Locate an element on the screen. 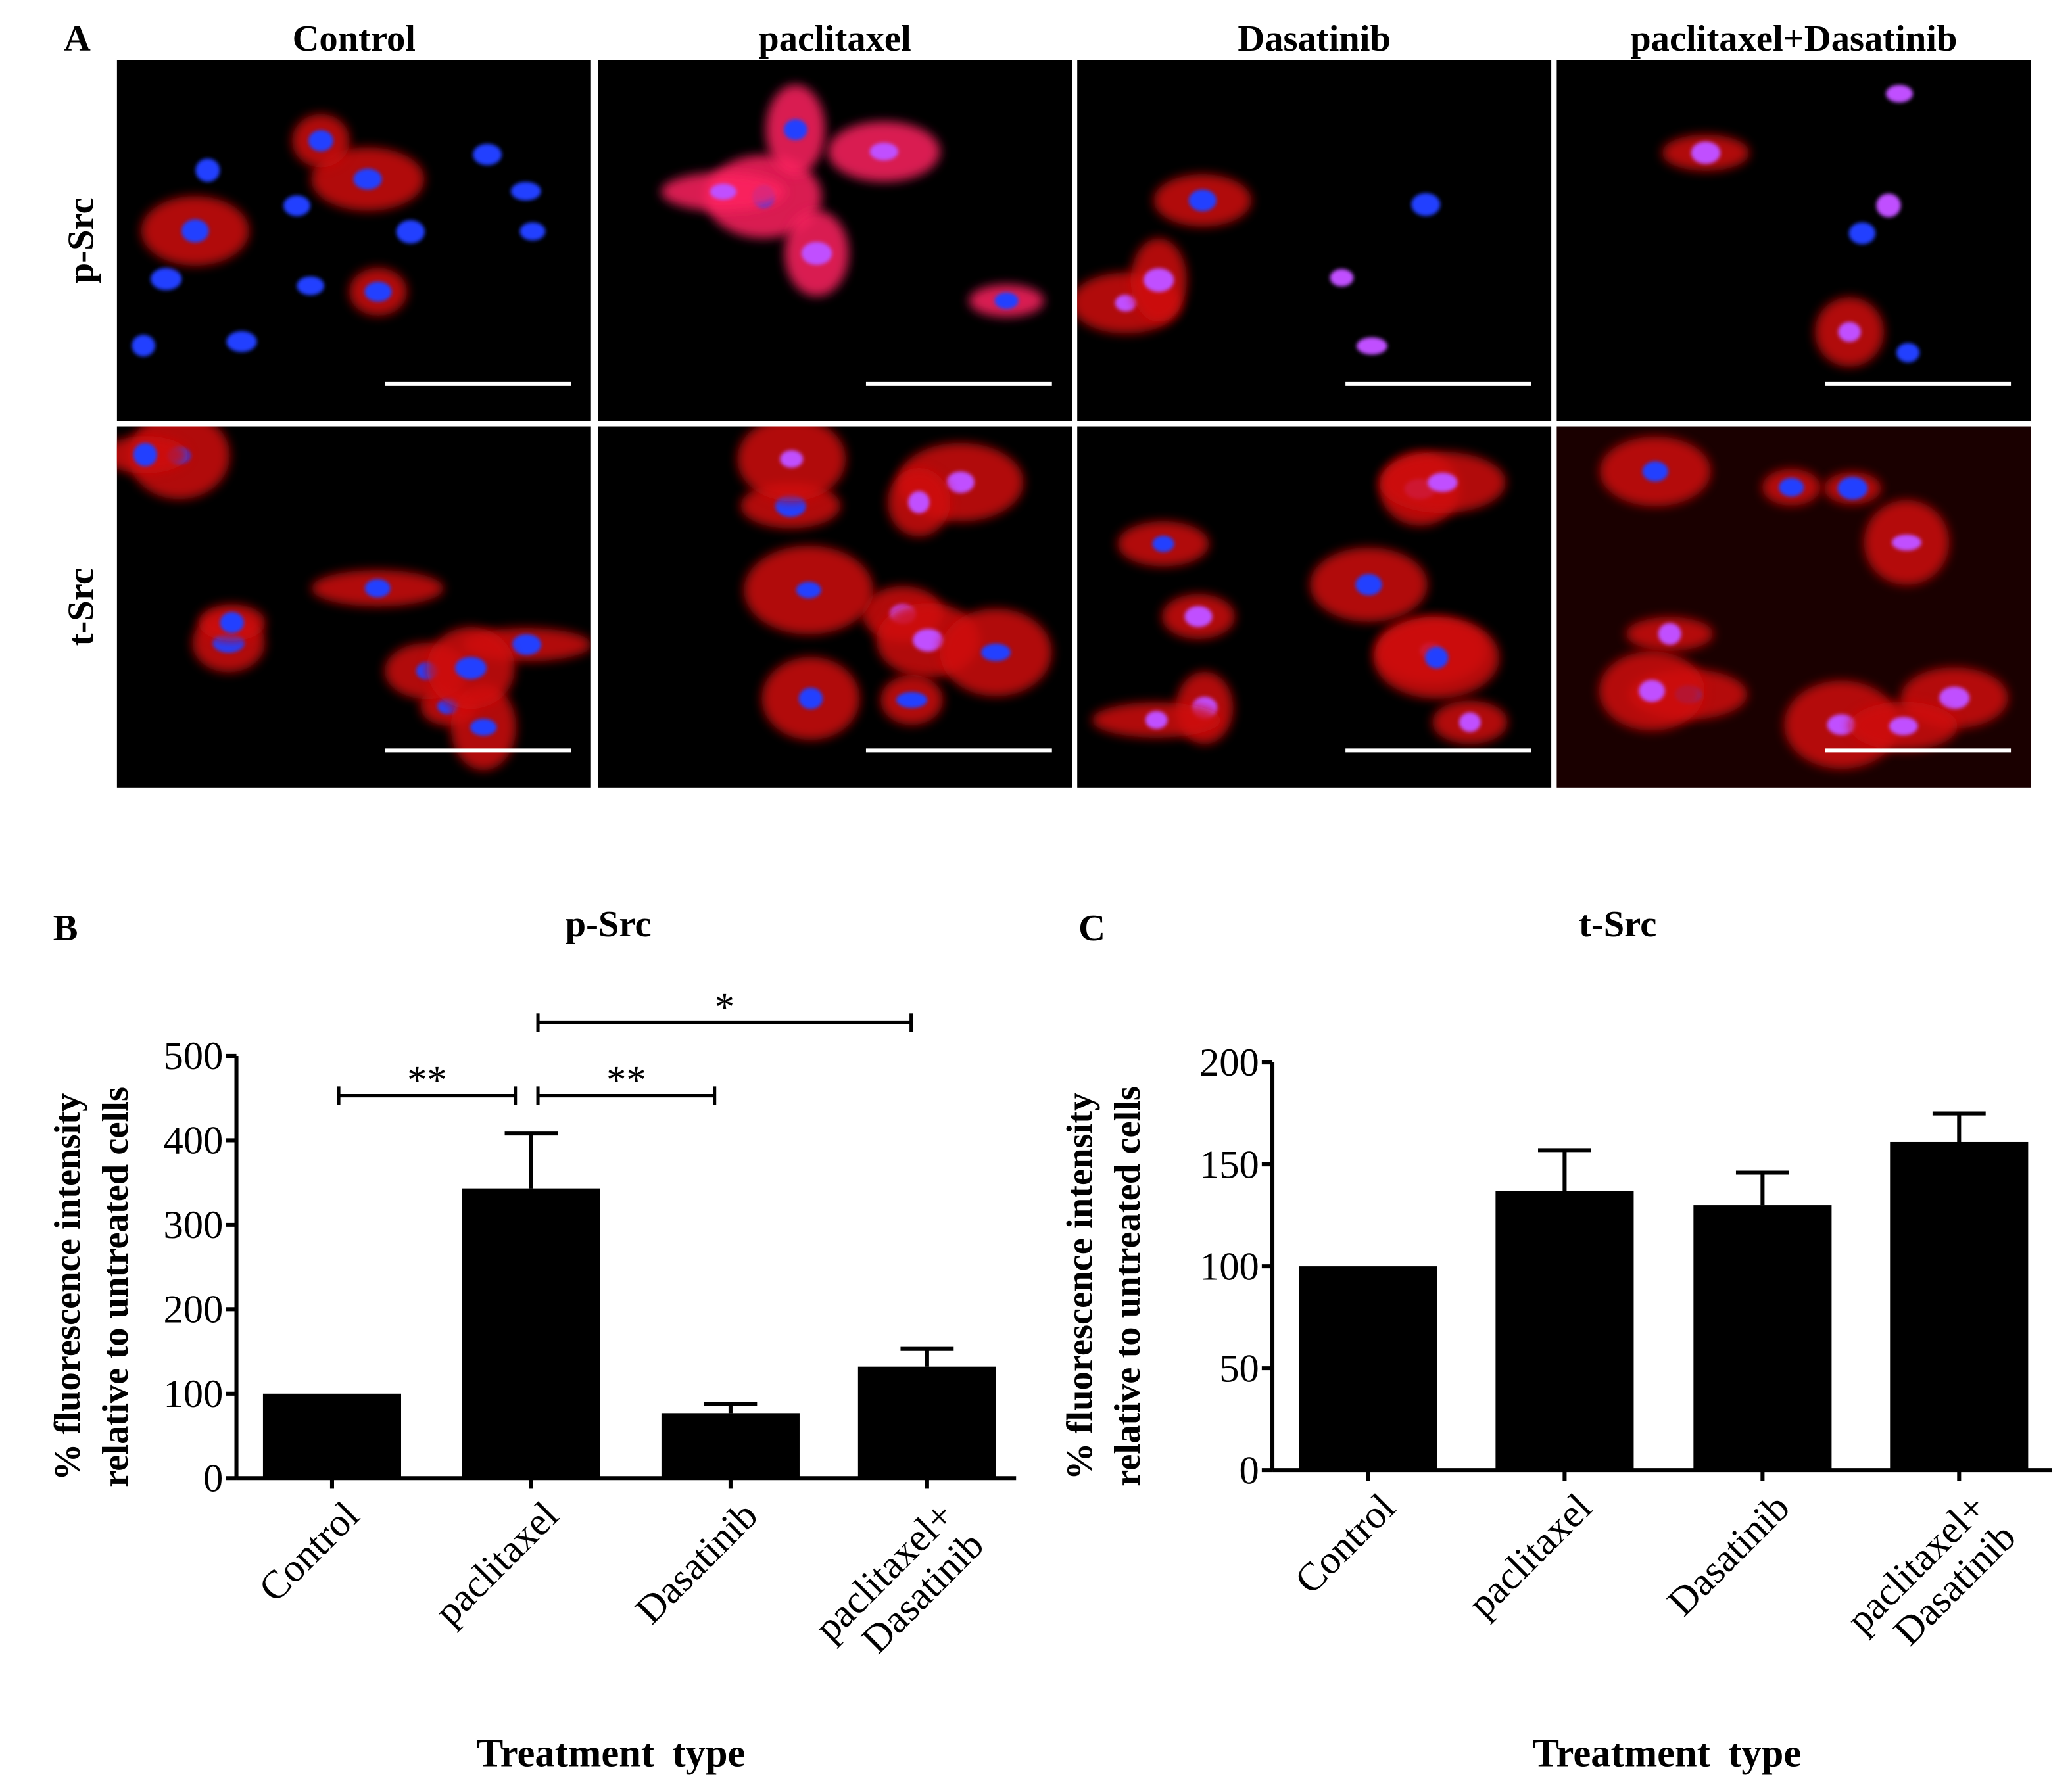  row-header: t-Src is located at coordinates (81, 607).